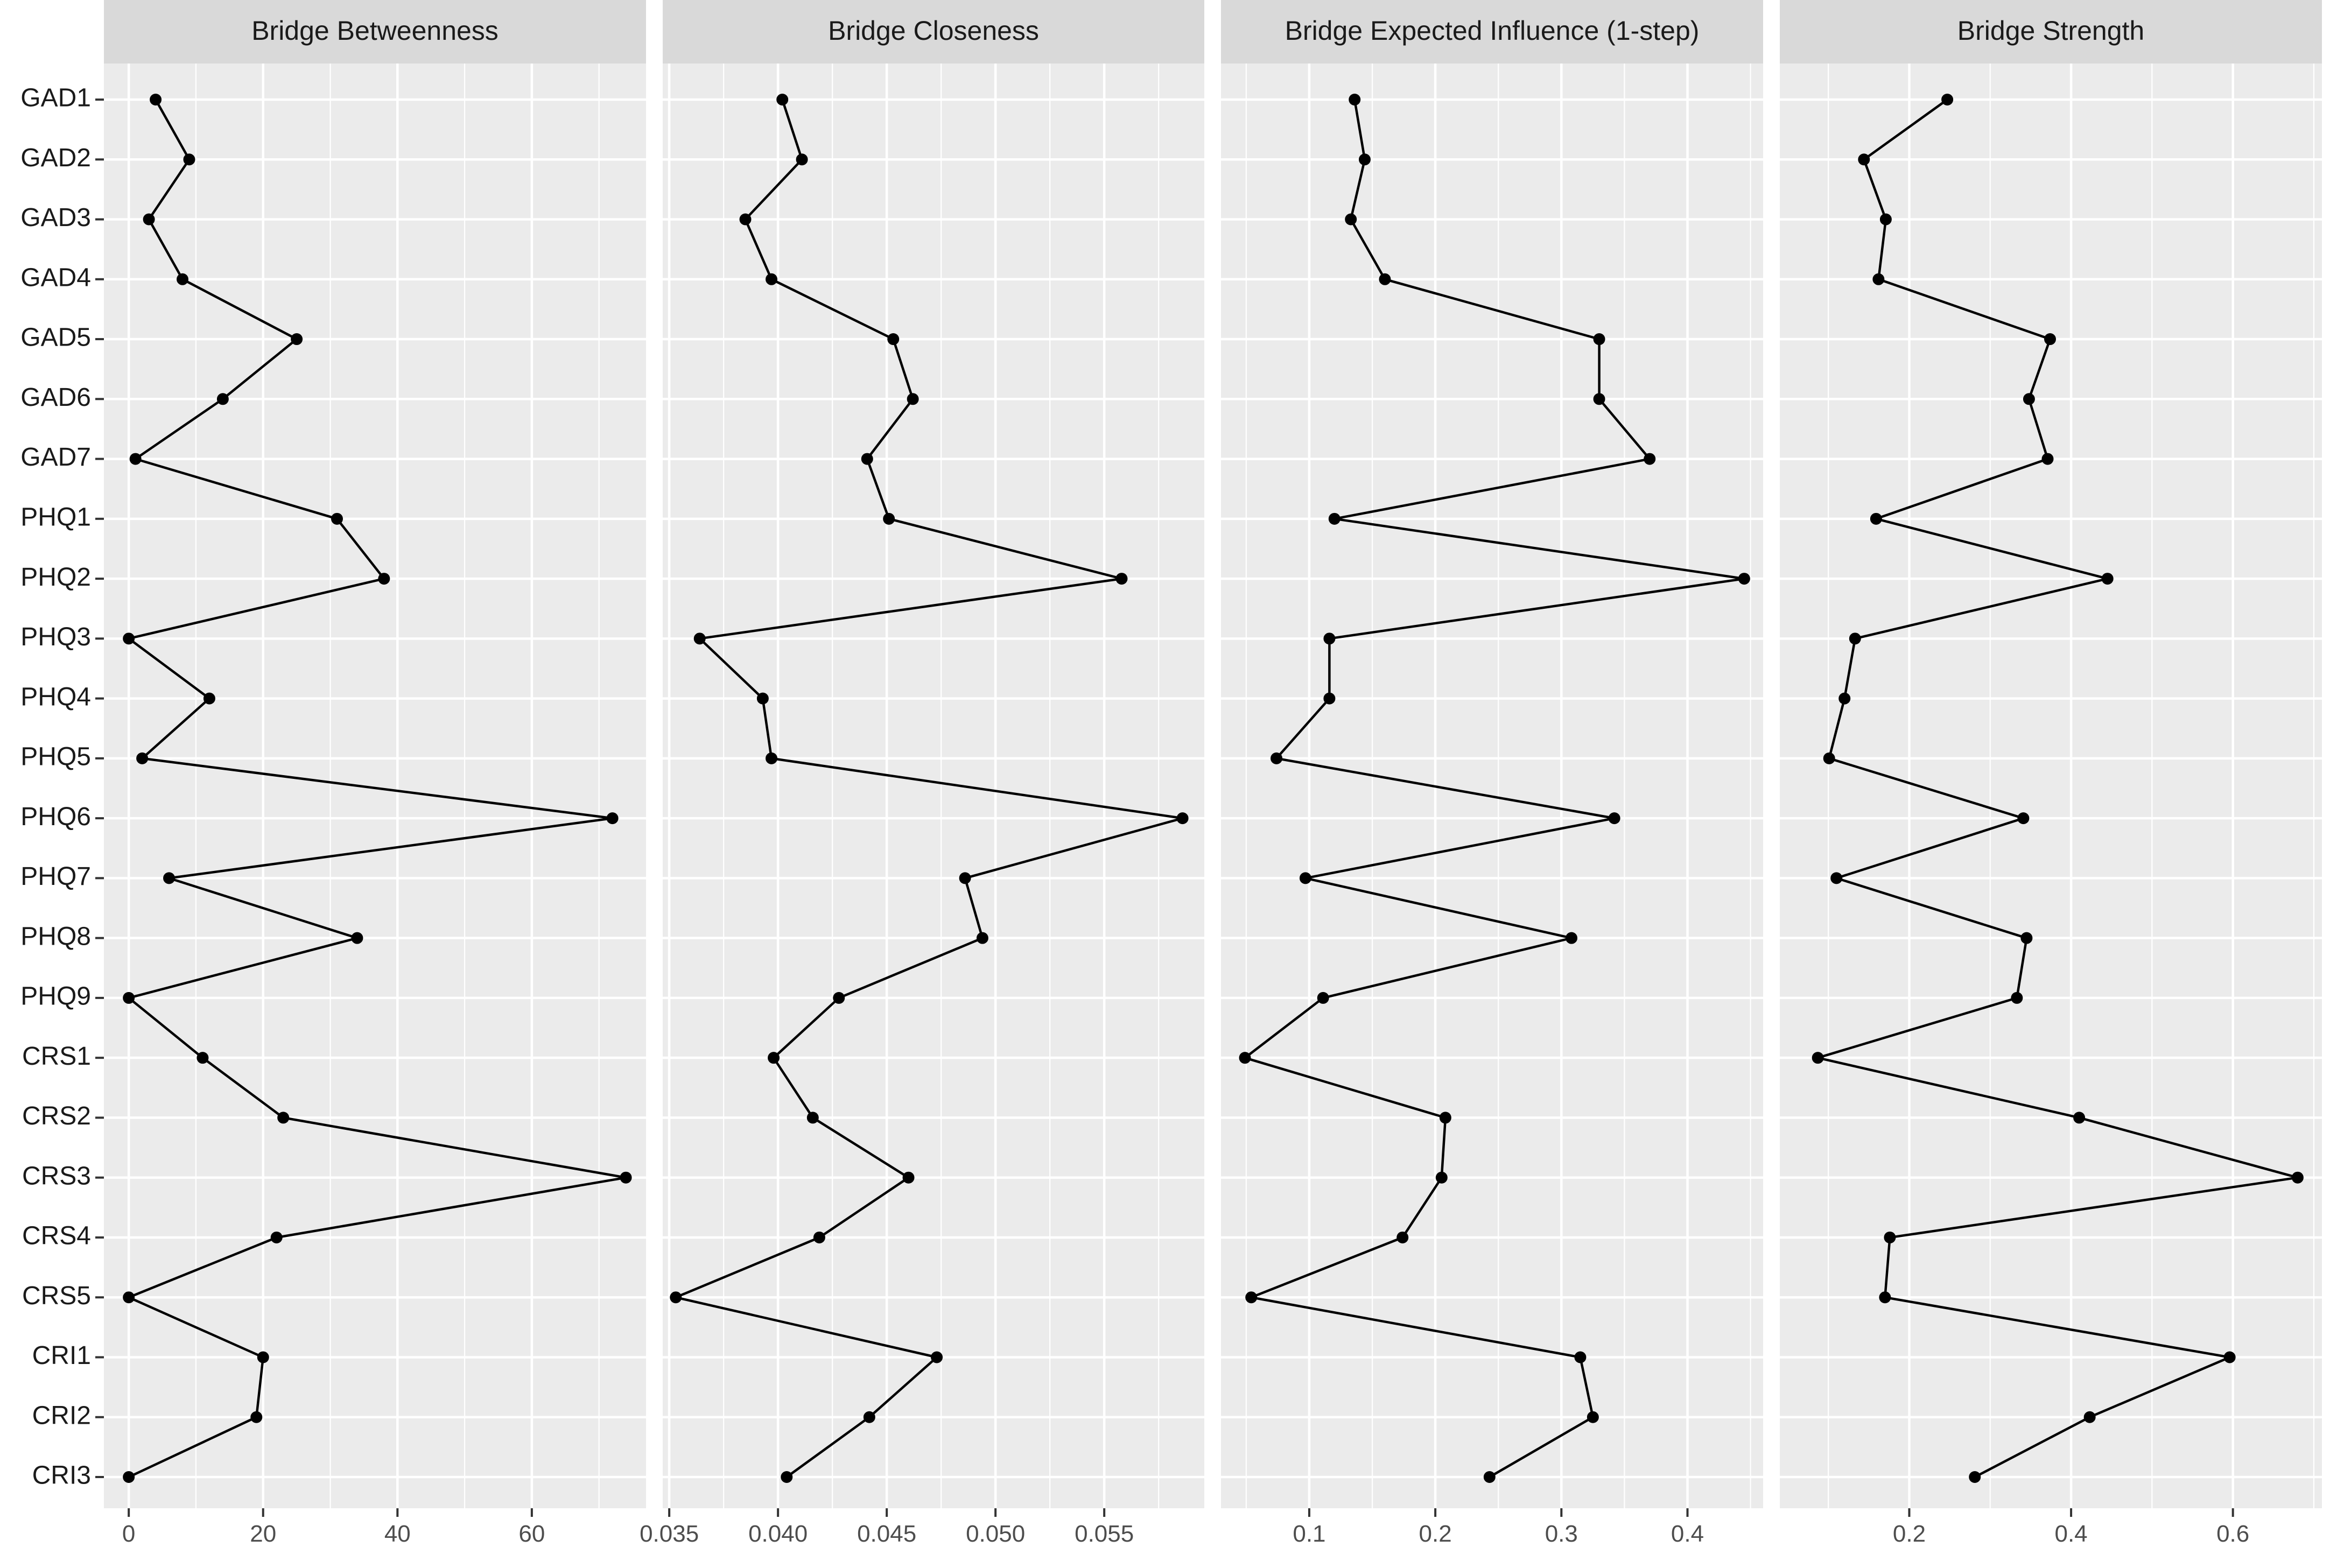 This screenshot has width=2330, height=1568. What do you see at coordinates (2029, 399) in the screenshot?
I see `data-point-gad6` at bounding box center [2029, 399].